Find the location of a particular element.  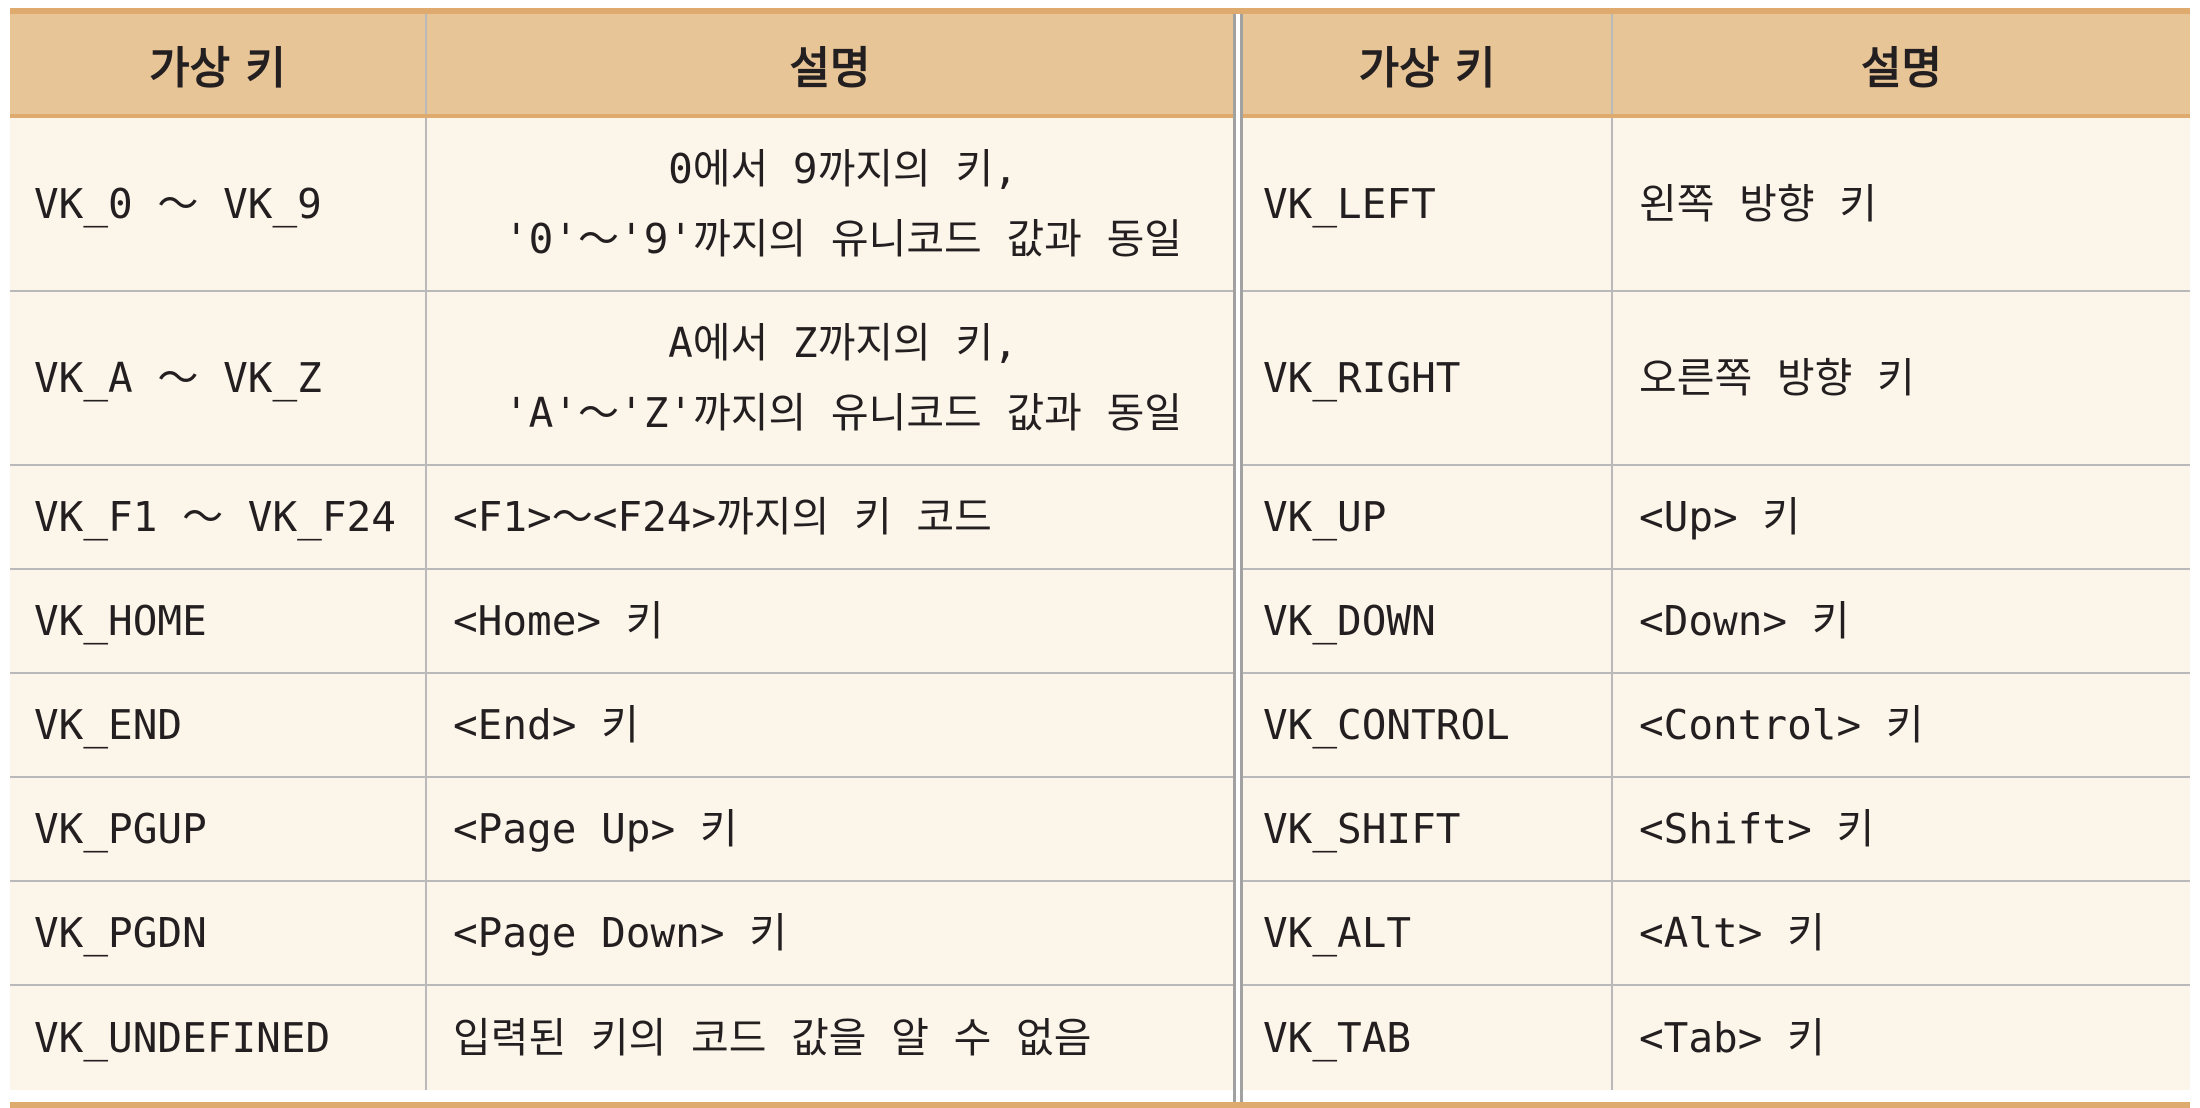

virtual-key-cell: VK_CONTROL is located at coordinates (1386, 725).